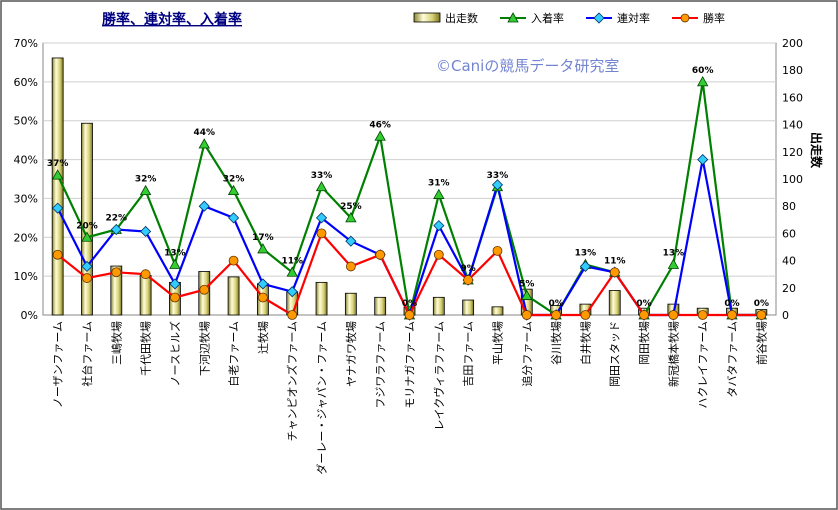 The image size is (838, 510). Describe the element at coordinates (615, 261) in the screenshot. I see `data-label: 11%` at that location.